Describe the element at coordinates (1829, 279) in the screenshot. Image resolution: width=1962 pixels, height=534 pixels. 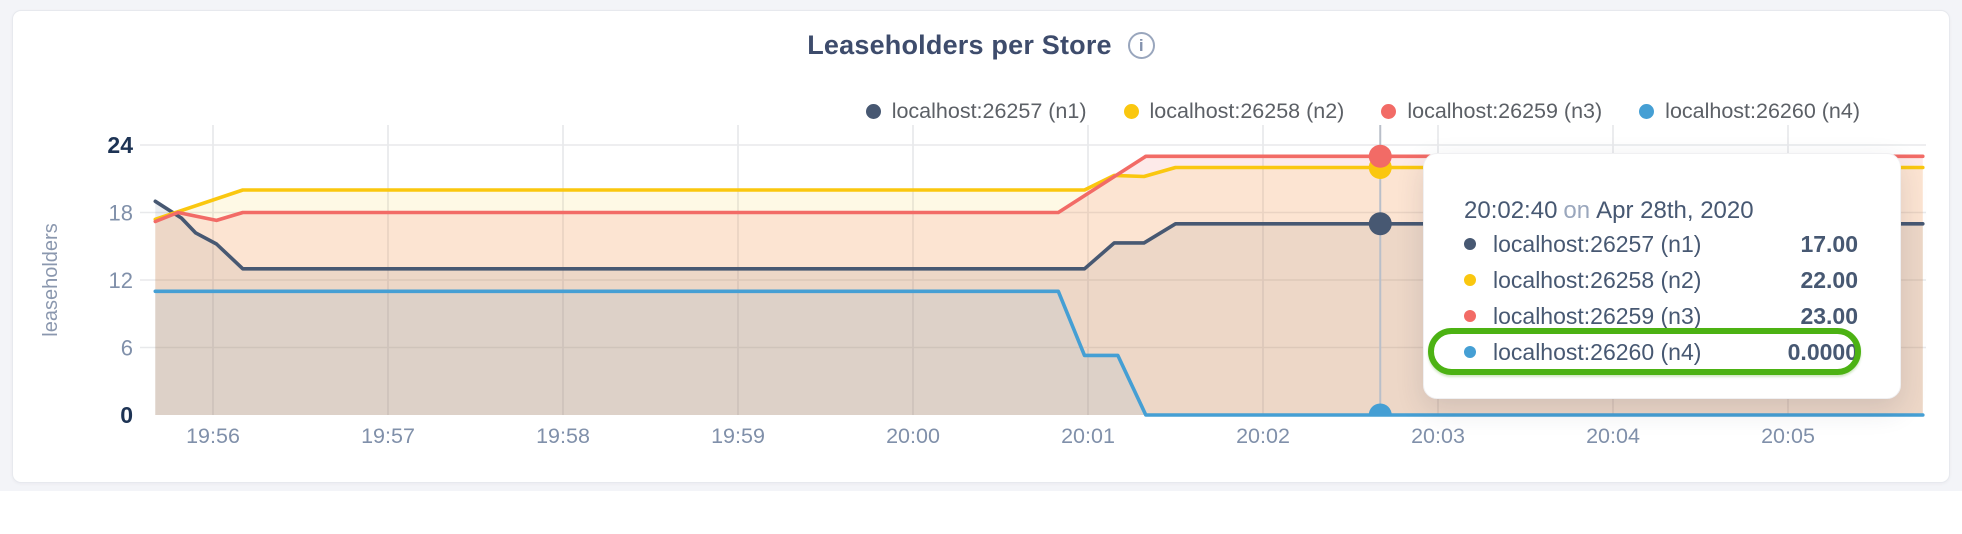
I see `tooltip-series-value: 22.00` at that location.